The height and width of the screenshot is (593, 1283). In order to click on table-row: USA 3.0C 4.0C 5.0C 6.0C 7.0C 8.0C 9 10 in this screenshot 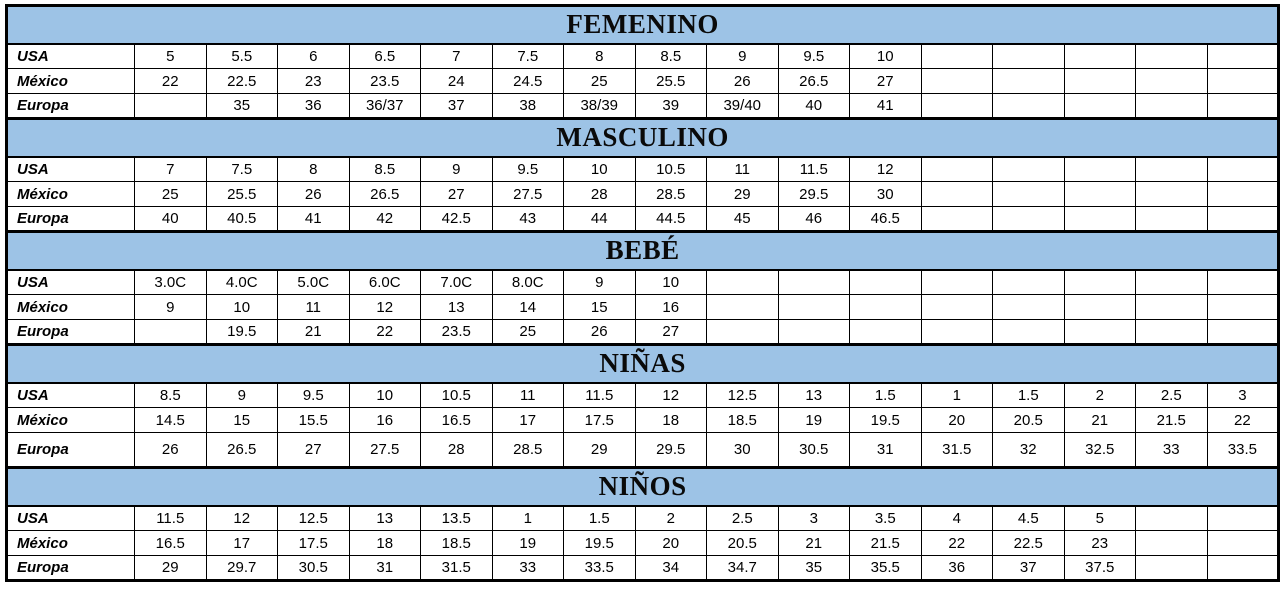, I will do `click(643, 282)`.